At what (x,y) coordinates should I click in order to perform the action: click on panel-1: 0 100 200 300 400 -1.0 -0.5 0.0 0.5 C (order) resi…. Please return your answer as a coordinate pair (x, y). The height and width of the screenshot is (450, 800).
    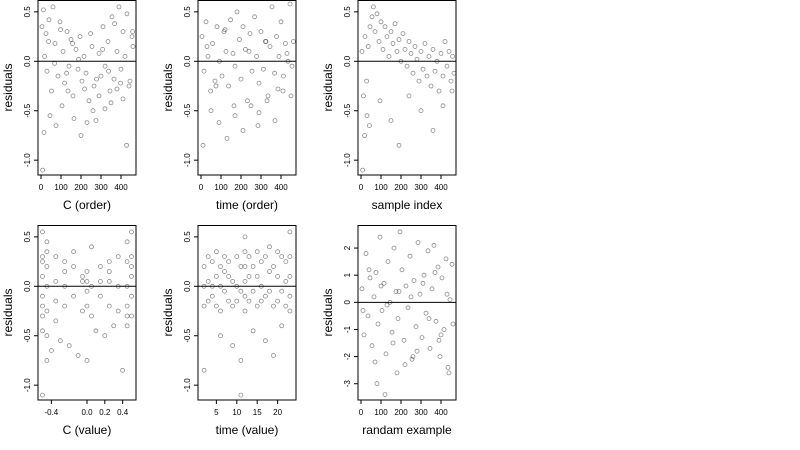
    Looking at the image, I should click on (69, 106).